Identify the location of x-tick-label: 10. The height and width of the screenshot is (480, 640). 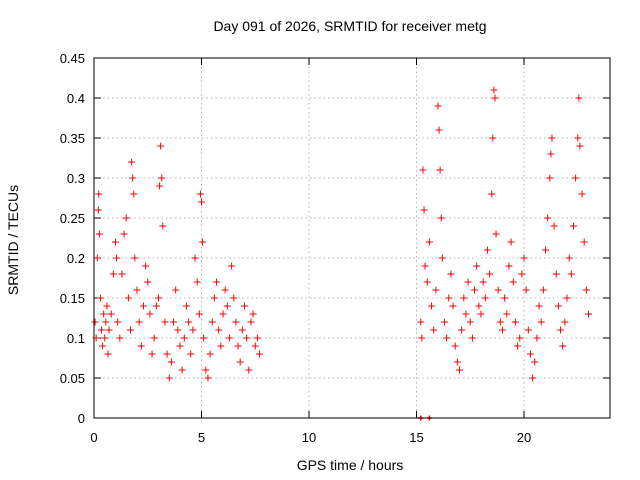
(309, 437).